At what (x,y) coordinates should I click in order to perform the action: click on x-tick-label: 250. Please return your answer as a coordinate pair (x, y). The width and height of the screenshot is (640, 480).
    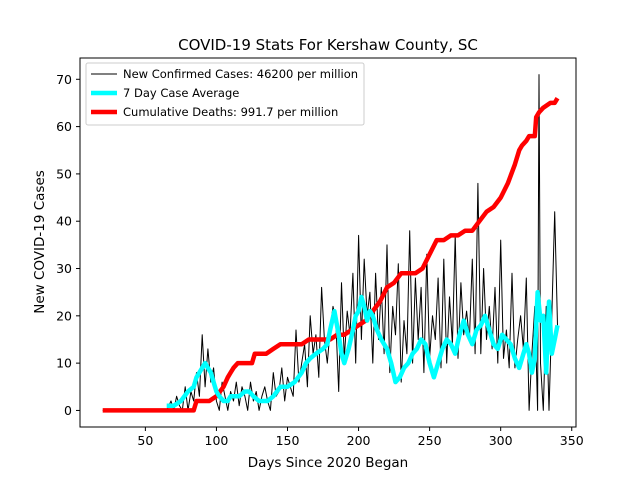
    Looking at the image, I should click on (430, 440).